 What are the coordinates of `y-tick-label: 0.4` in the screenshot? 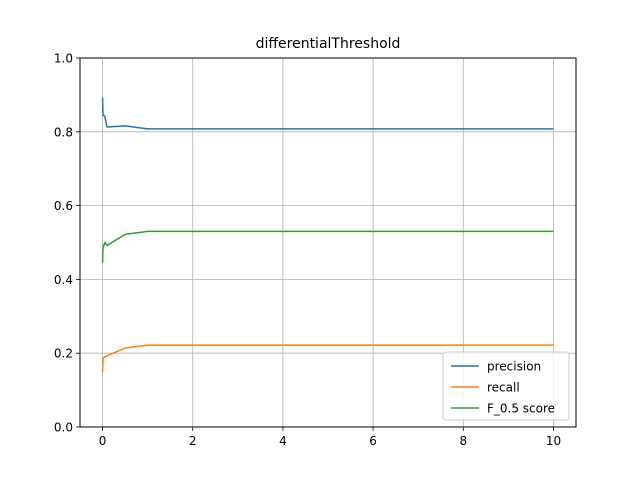 It's located at (63, 280).